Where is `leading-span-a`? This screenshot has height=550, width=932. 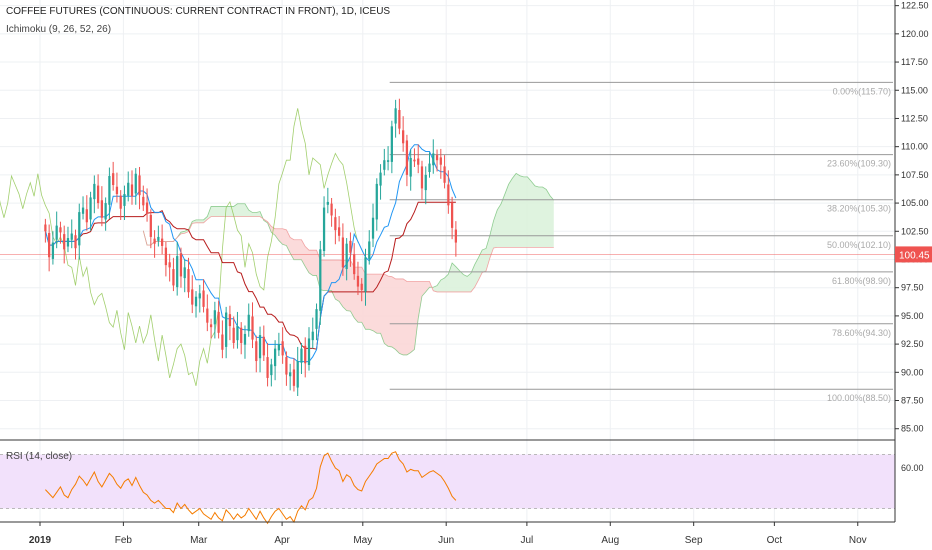 leading-span-a is located at coordinates (348, 264).